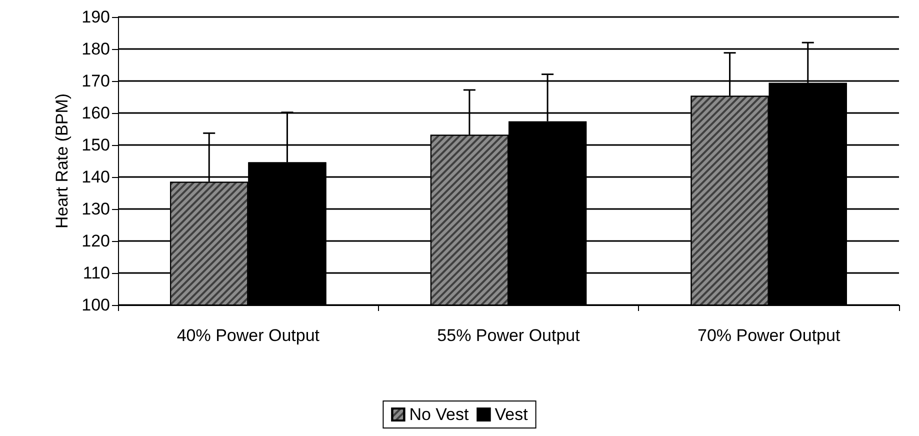 This screenshot has height=436, width=919. I want to click on y-tick-label: 180, so click(96, 49).